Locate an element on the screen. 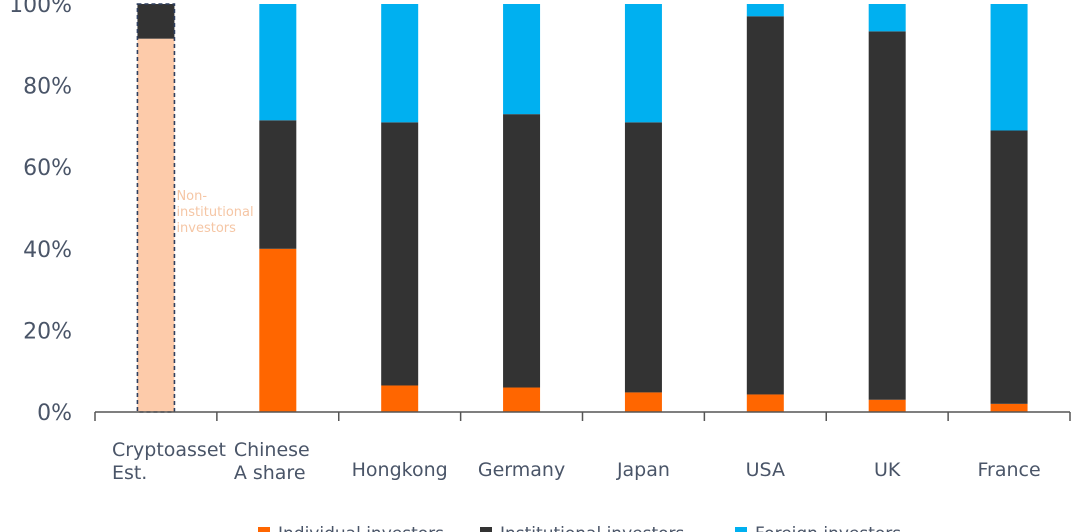 The height and width of the screenshot is (532, 1080). y-tick-label: 60% is located at coordinates (47, 168).